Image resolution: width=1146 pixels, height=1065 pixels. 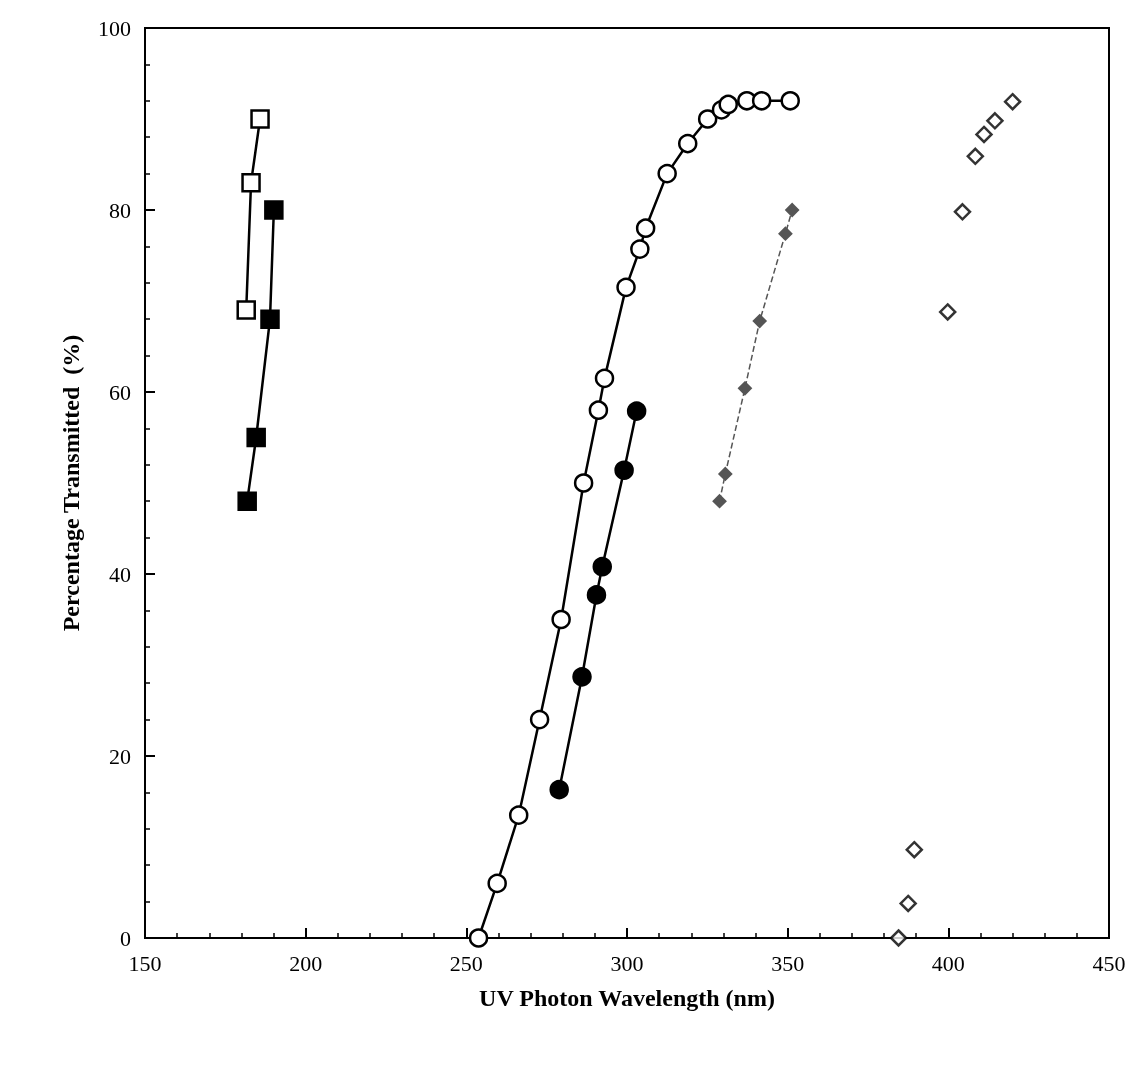 I want to click on y-tick-label: 80, so click(x=120, y=210).